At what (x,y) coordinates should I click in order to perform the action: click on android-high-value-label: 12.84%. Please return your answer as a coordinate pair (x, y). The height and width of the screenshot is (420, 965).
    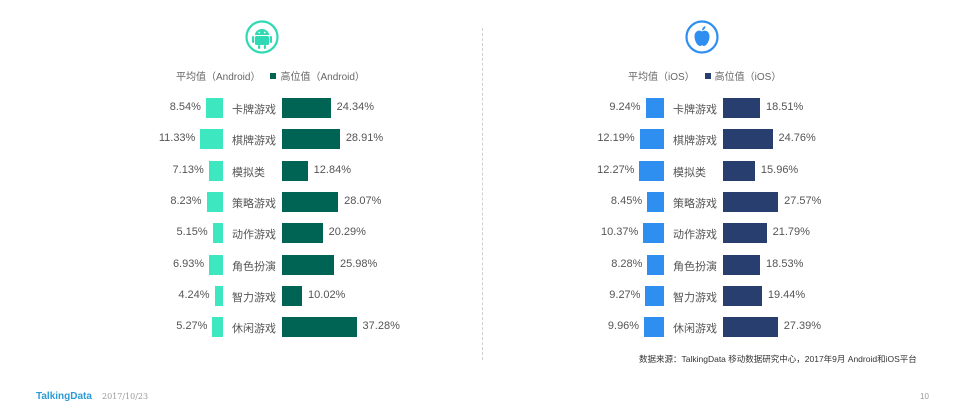
    Looking at the image, I should click on (332, 169).